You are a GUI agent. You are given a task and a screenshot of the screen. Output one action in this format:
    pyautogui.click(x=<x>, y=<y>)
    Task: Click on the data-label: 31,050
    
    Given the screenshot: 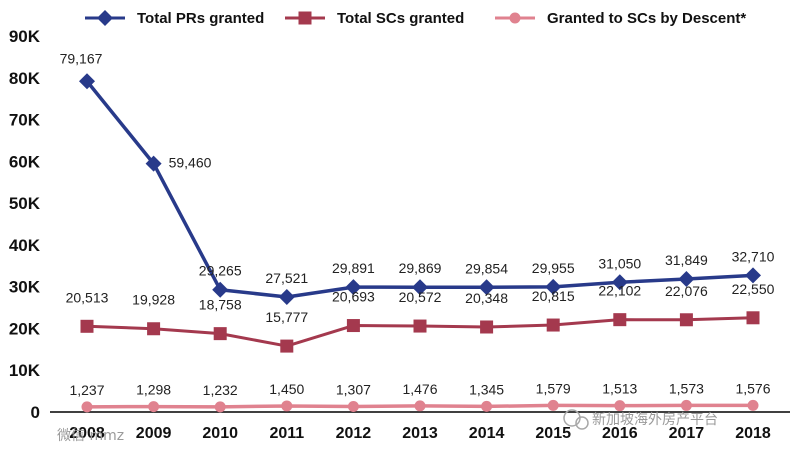 What is the action you would take?
    pyautogui.click(x=619, y=263)
    